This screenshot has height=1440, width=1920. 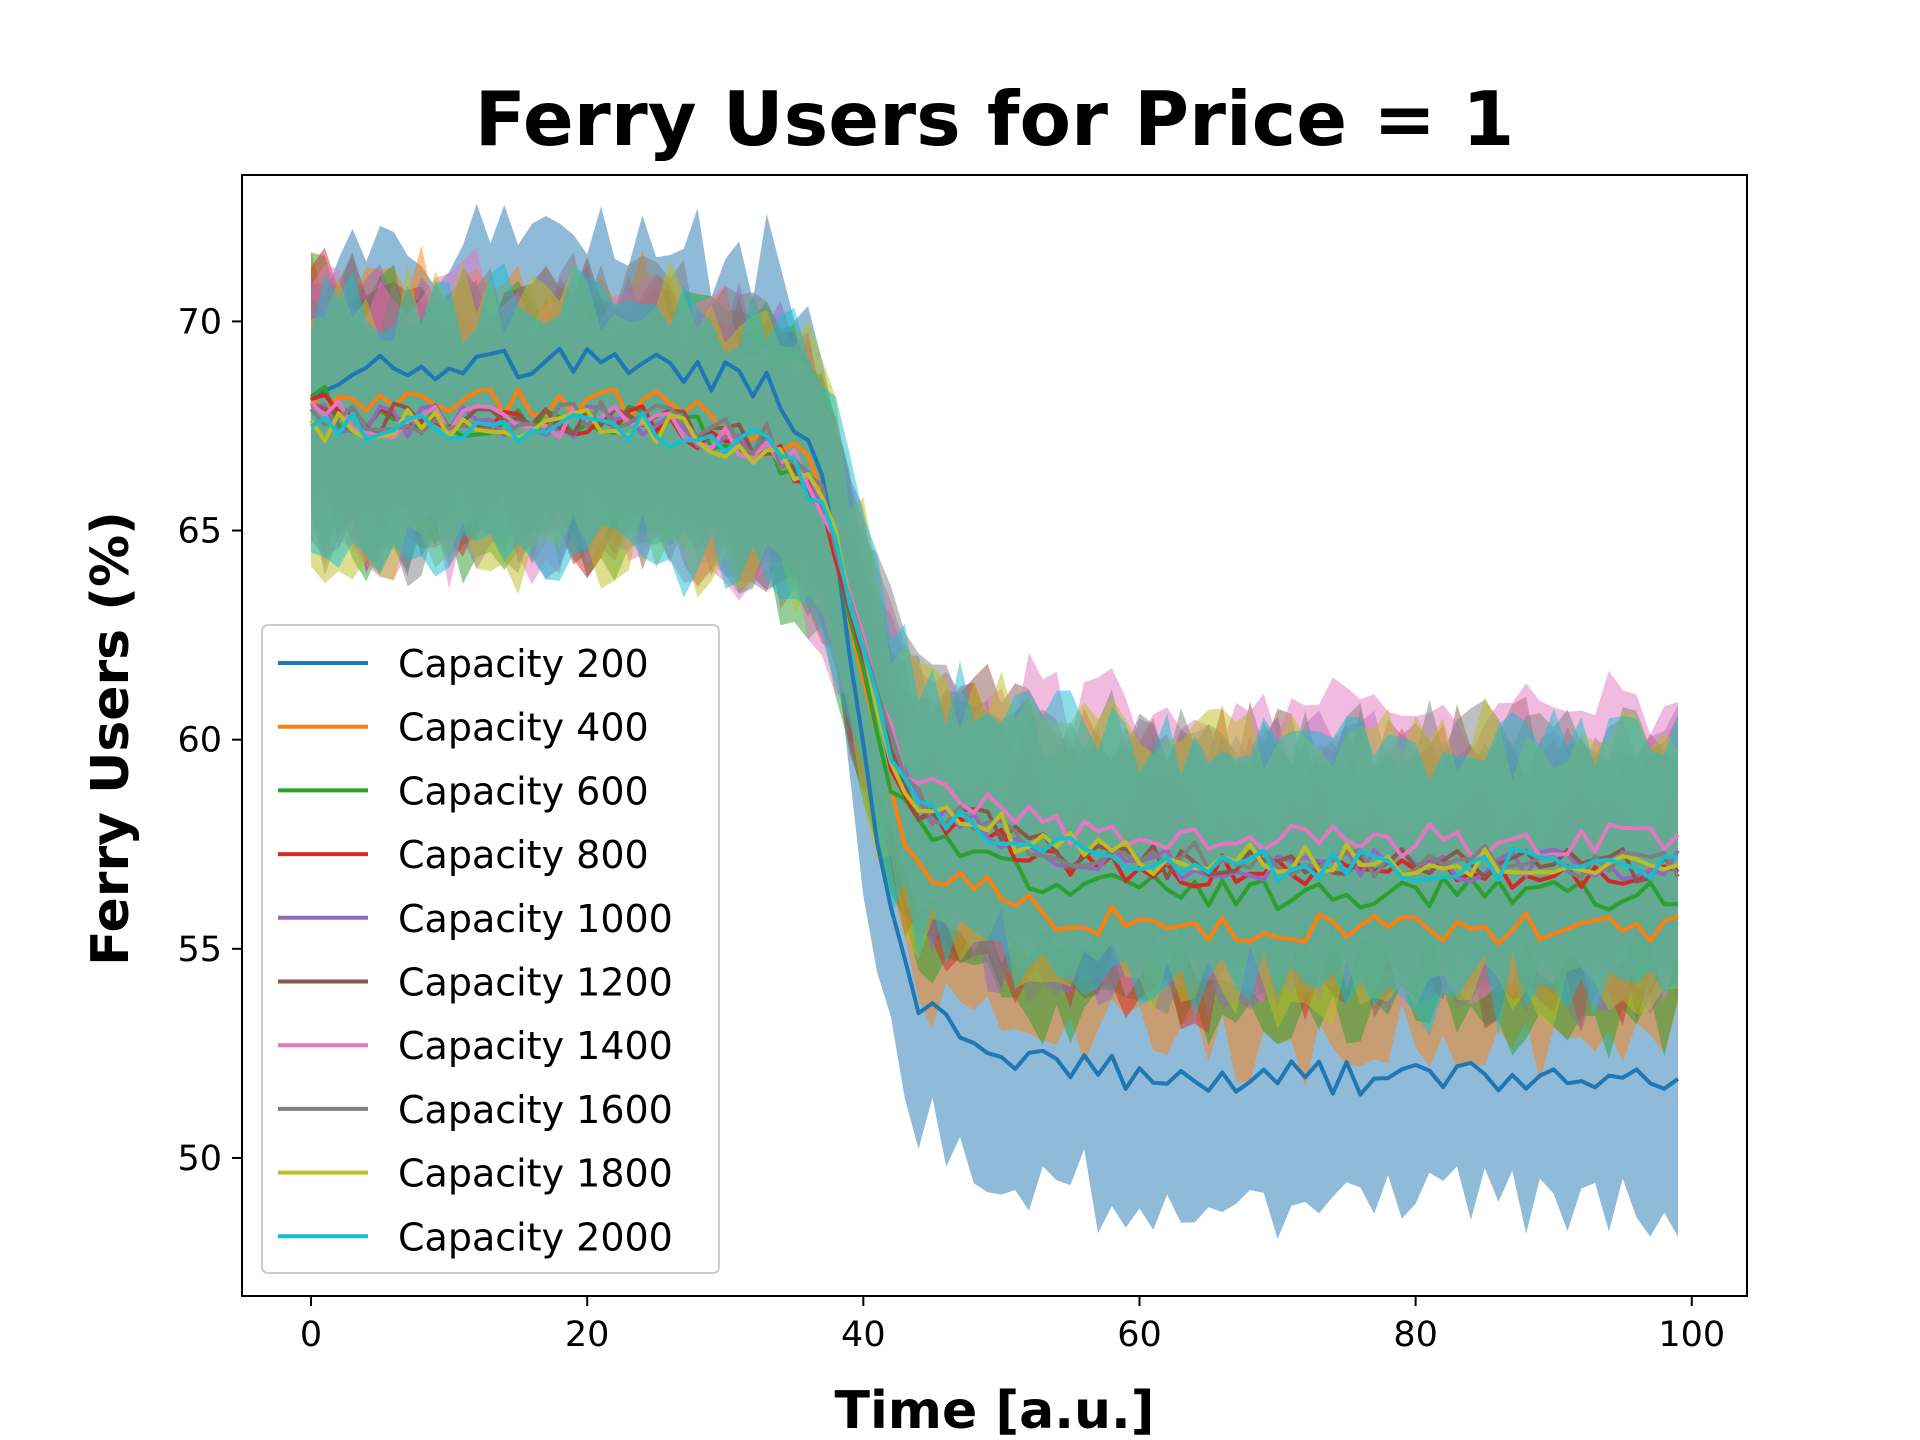 I want to click on legend-label: Capacity 1000, so click(x=535, y=919).